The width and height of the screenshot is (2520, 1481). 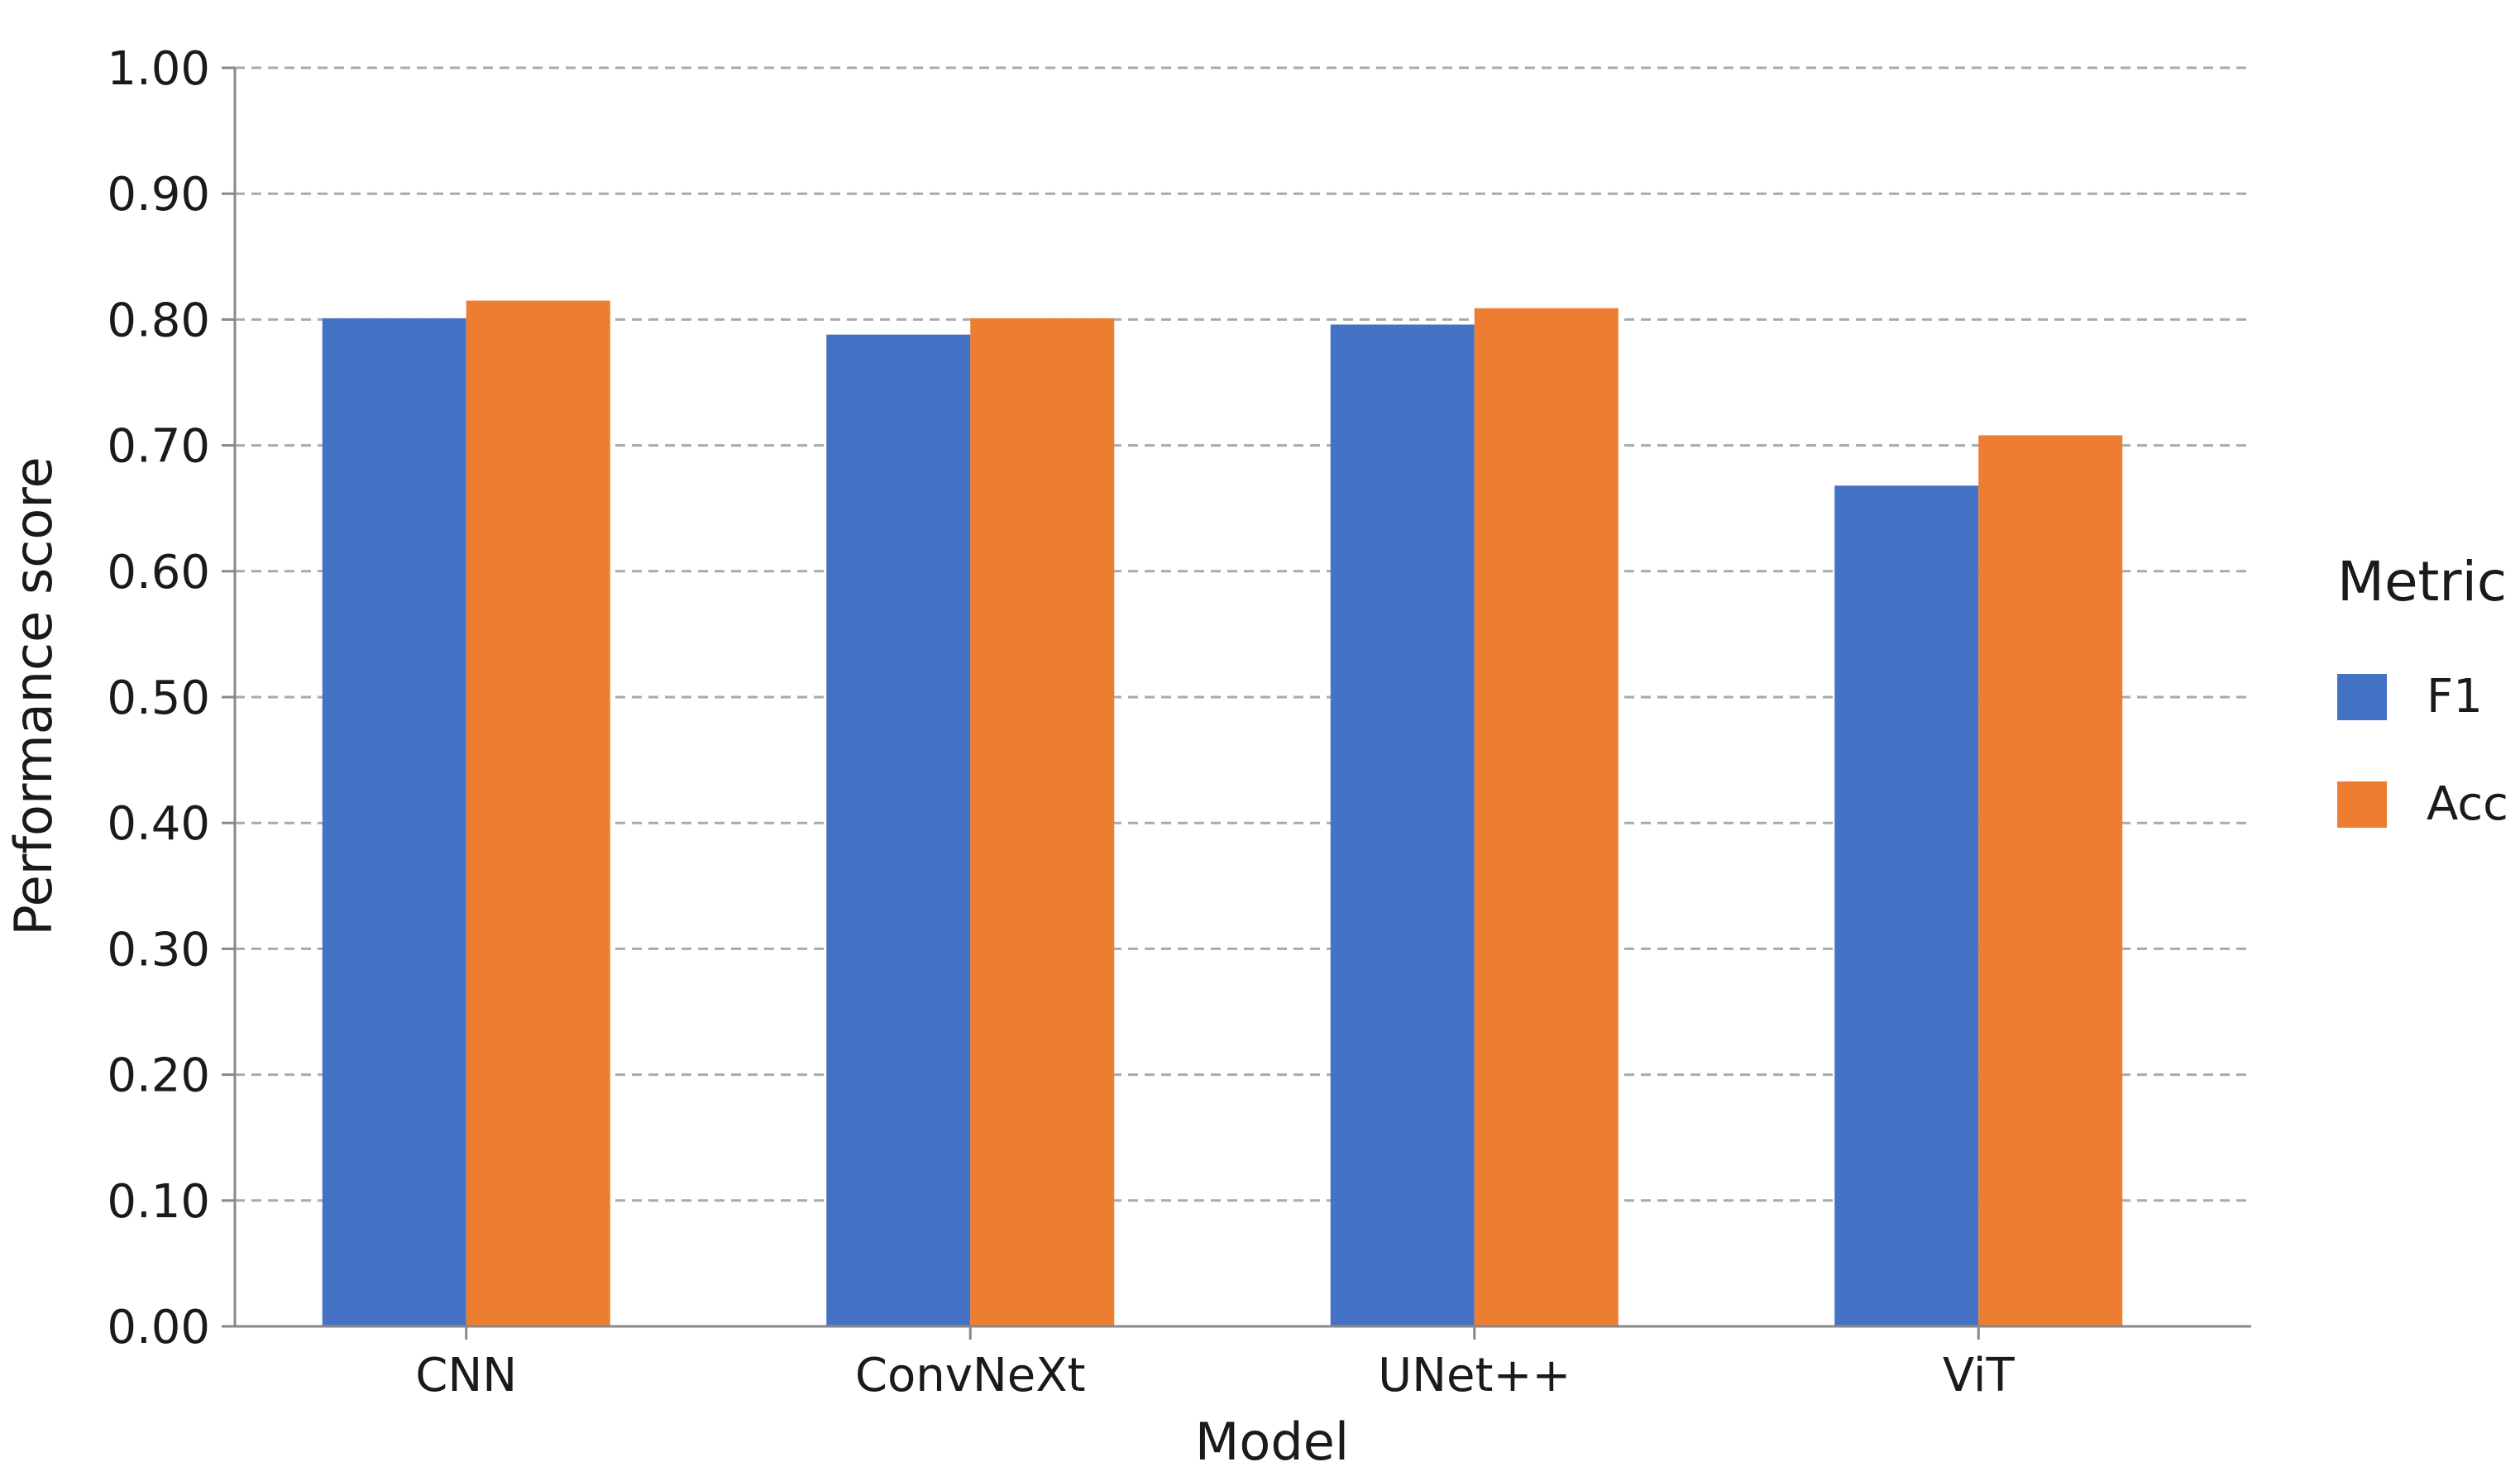 I want to click on x-tick-label: UNet++, so click(x=1474, y=1375).